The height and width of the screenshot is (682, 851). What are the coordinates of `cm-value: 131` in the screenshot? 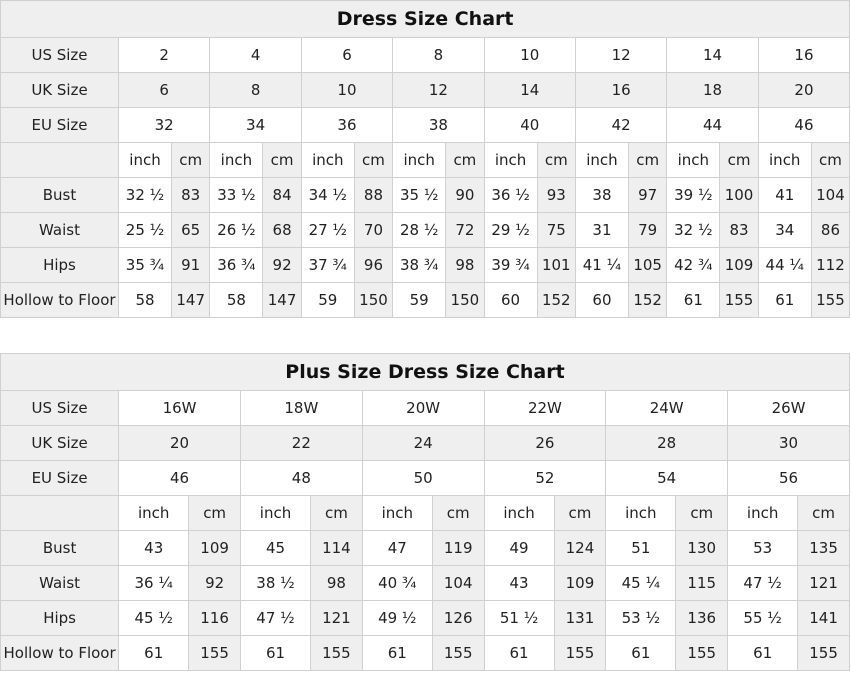 It's located at (580, 618).